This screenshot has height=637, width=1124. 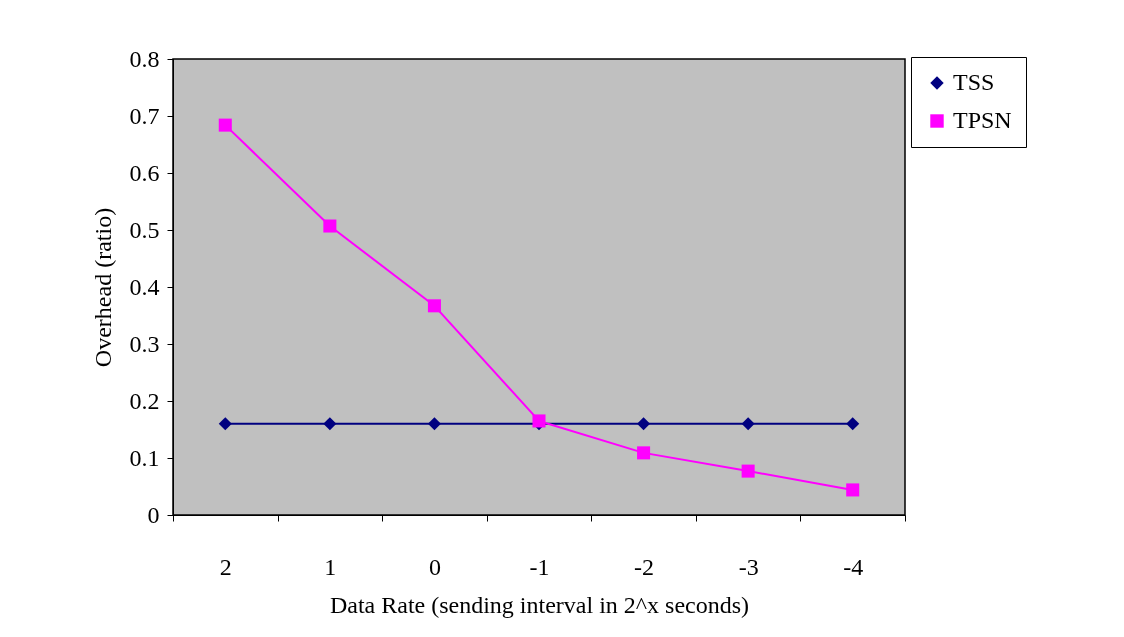 What do you see at coordinates (144, 229) in the screenshot?
I see `y-tick-label: 0.5` at bounding box center [144, 229].